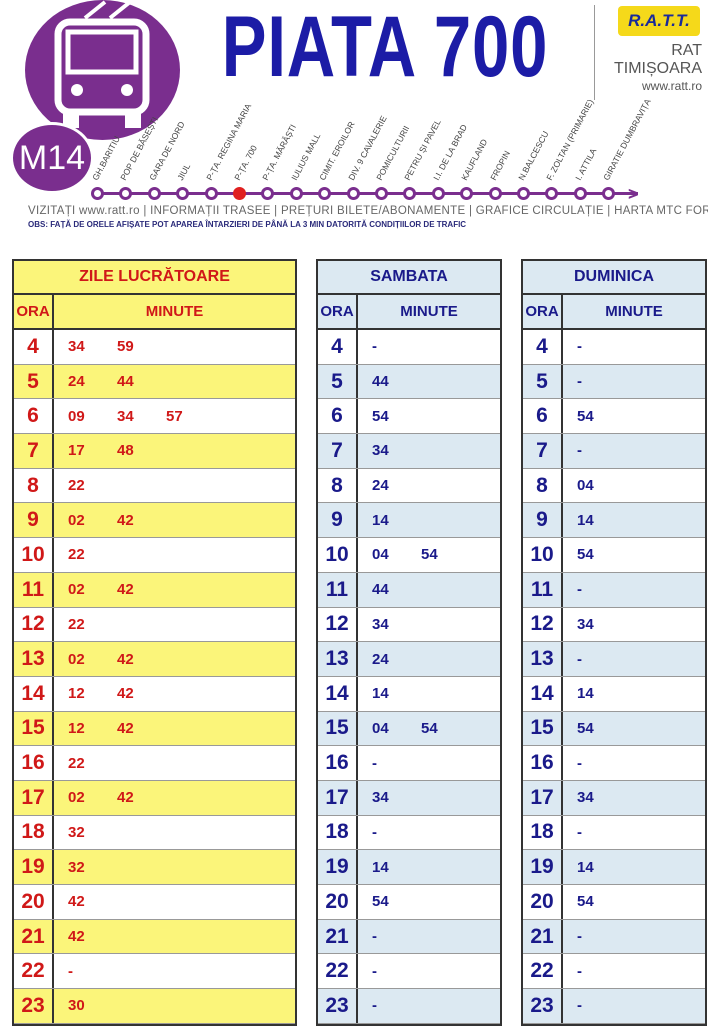 Image resolution: width=708 pixels, height=1026 pixels. Describe the element at coordinates (474, 159) in the screenshot. I see `stop-label: KAUFLAND` at that location.